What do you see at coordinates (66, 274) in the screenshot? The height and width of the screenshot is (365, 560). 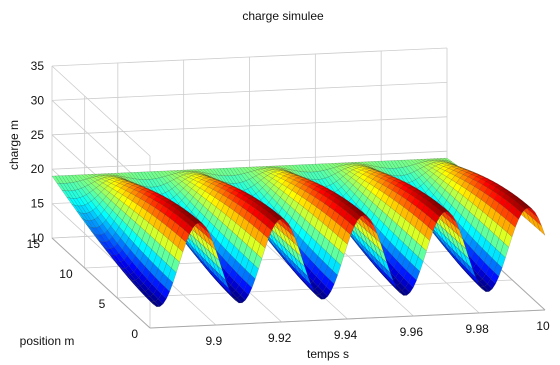 I see `y-tick-label: 10` at bounding box center [66, 274].